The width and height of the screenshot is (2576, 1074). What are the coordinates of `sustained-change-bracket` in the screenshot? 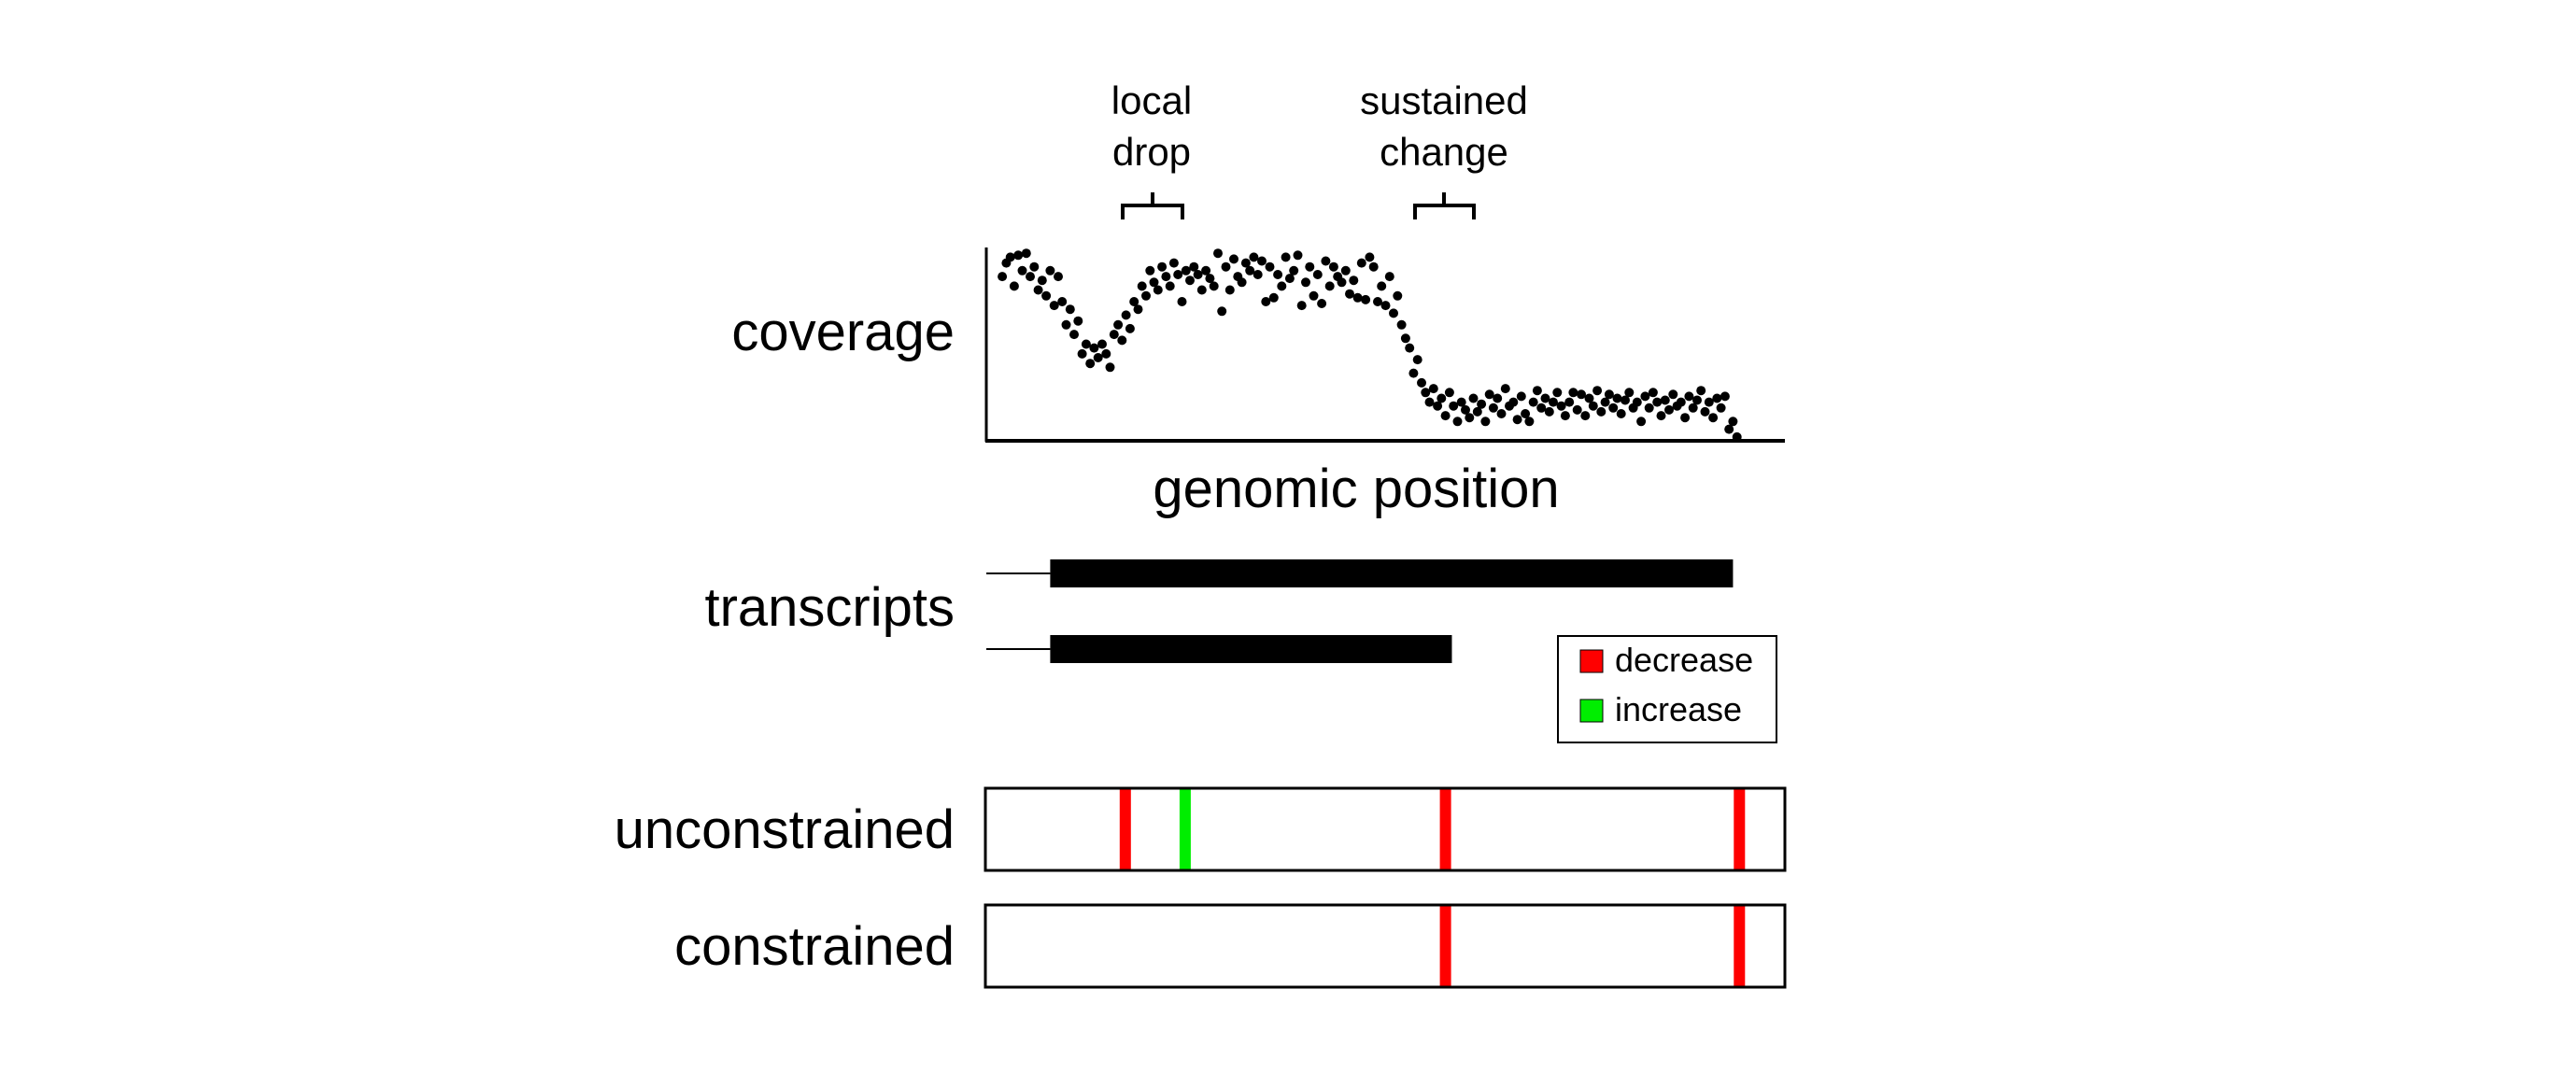 It's located at (1444, 206).